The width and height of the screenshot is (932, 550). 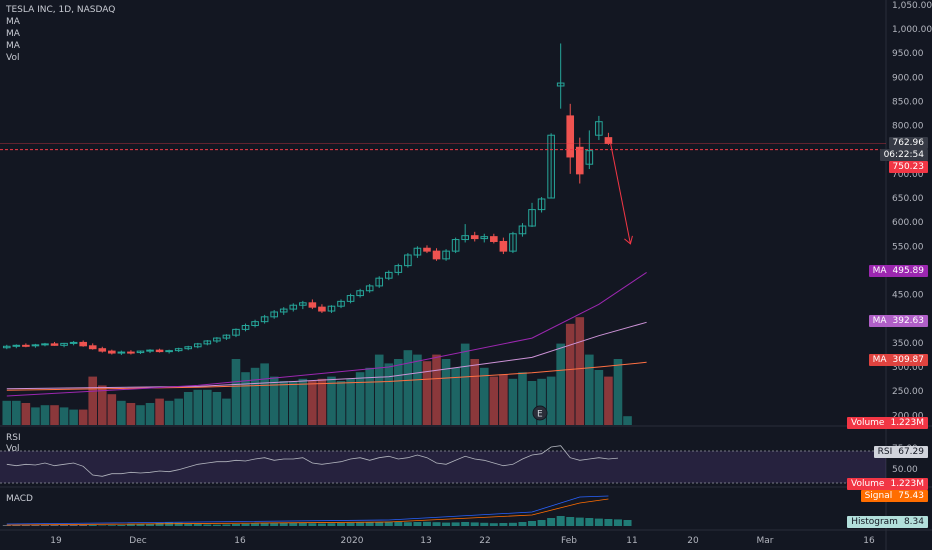 I want to click on indicator-vol: Vol, so click(x=13, y=58).